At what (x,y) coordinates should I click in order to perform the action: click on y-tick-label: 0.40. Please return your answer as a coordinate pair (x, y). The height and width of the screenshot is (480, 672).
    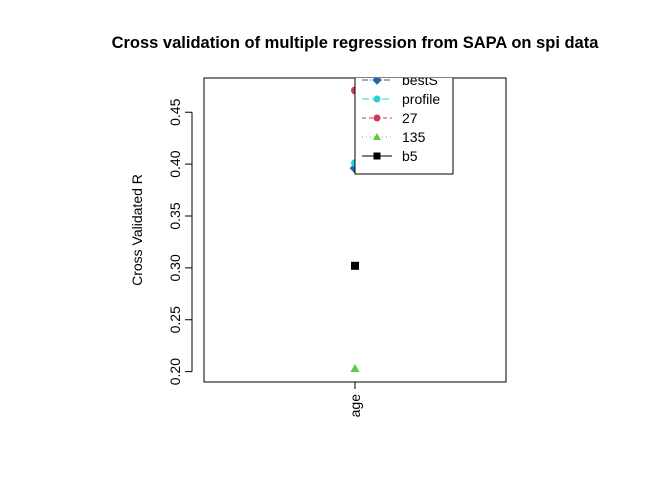
    Looking at the image, I should click on (175, 163).